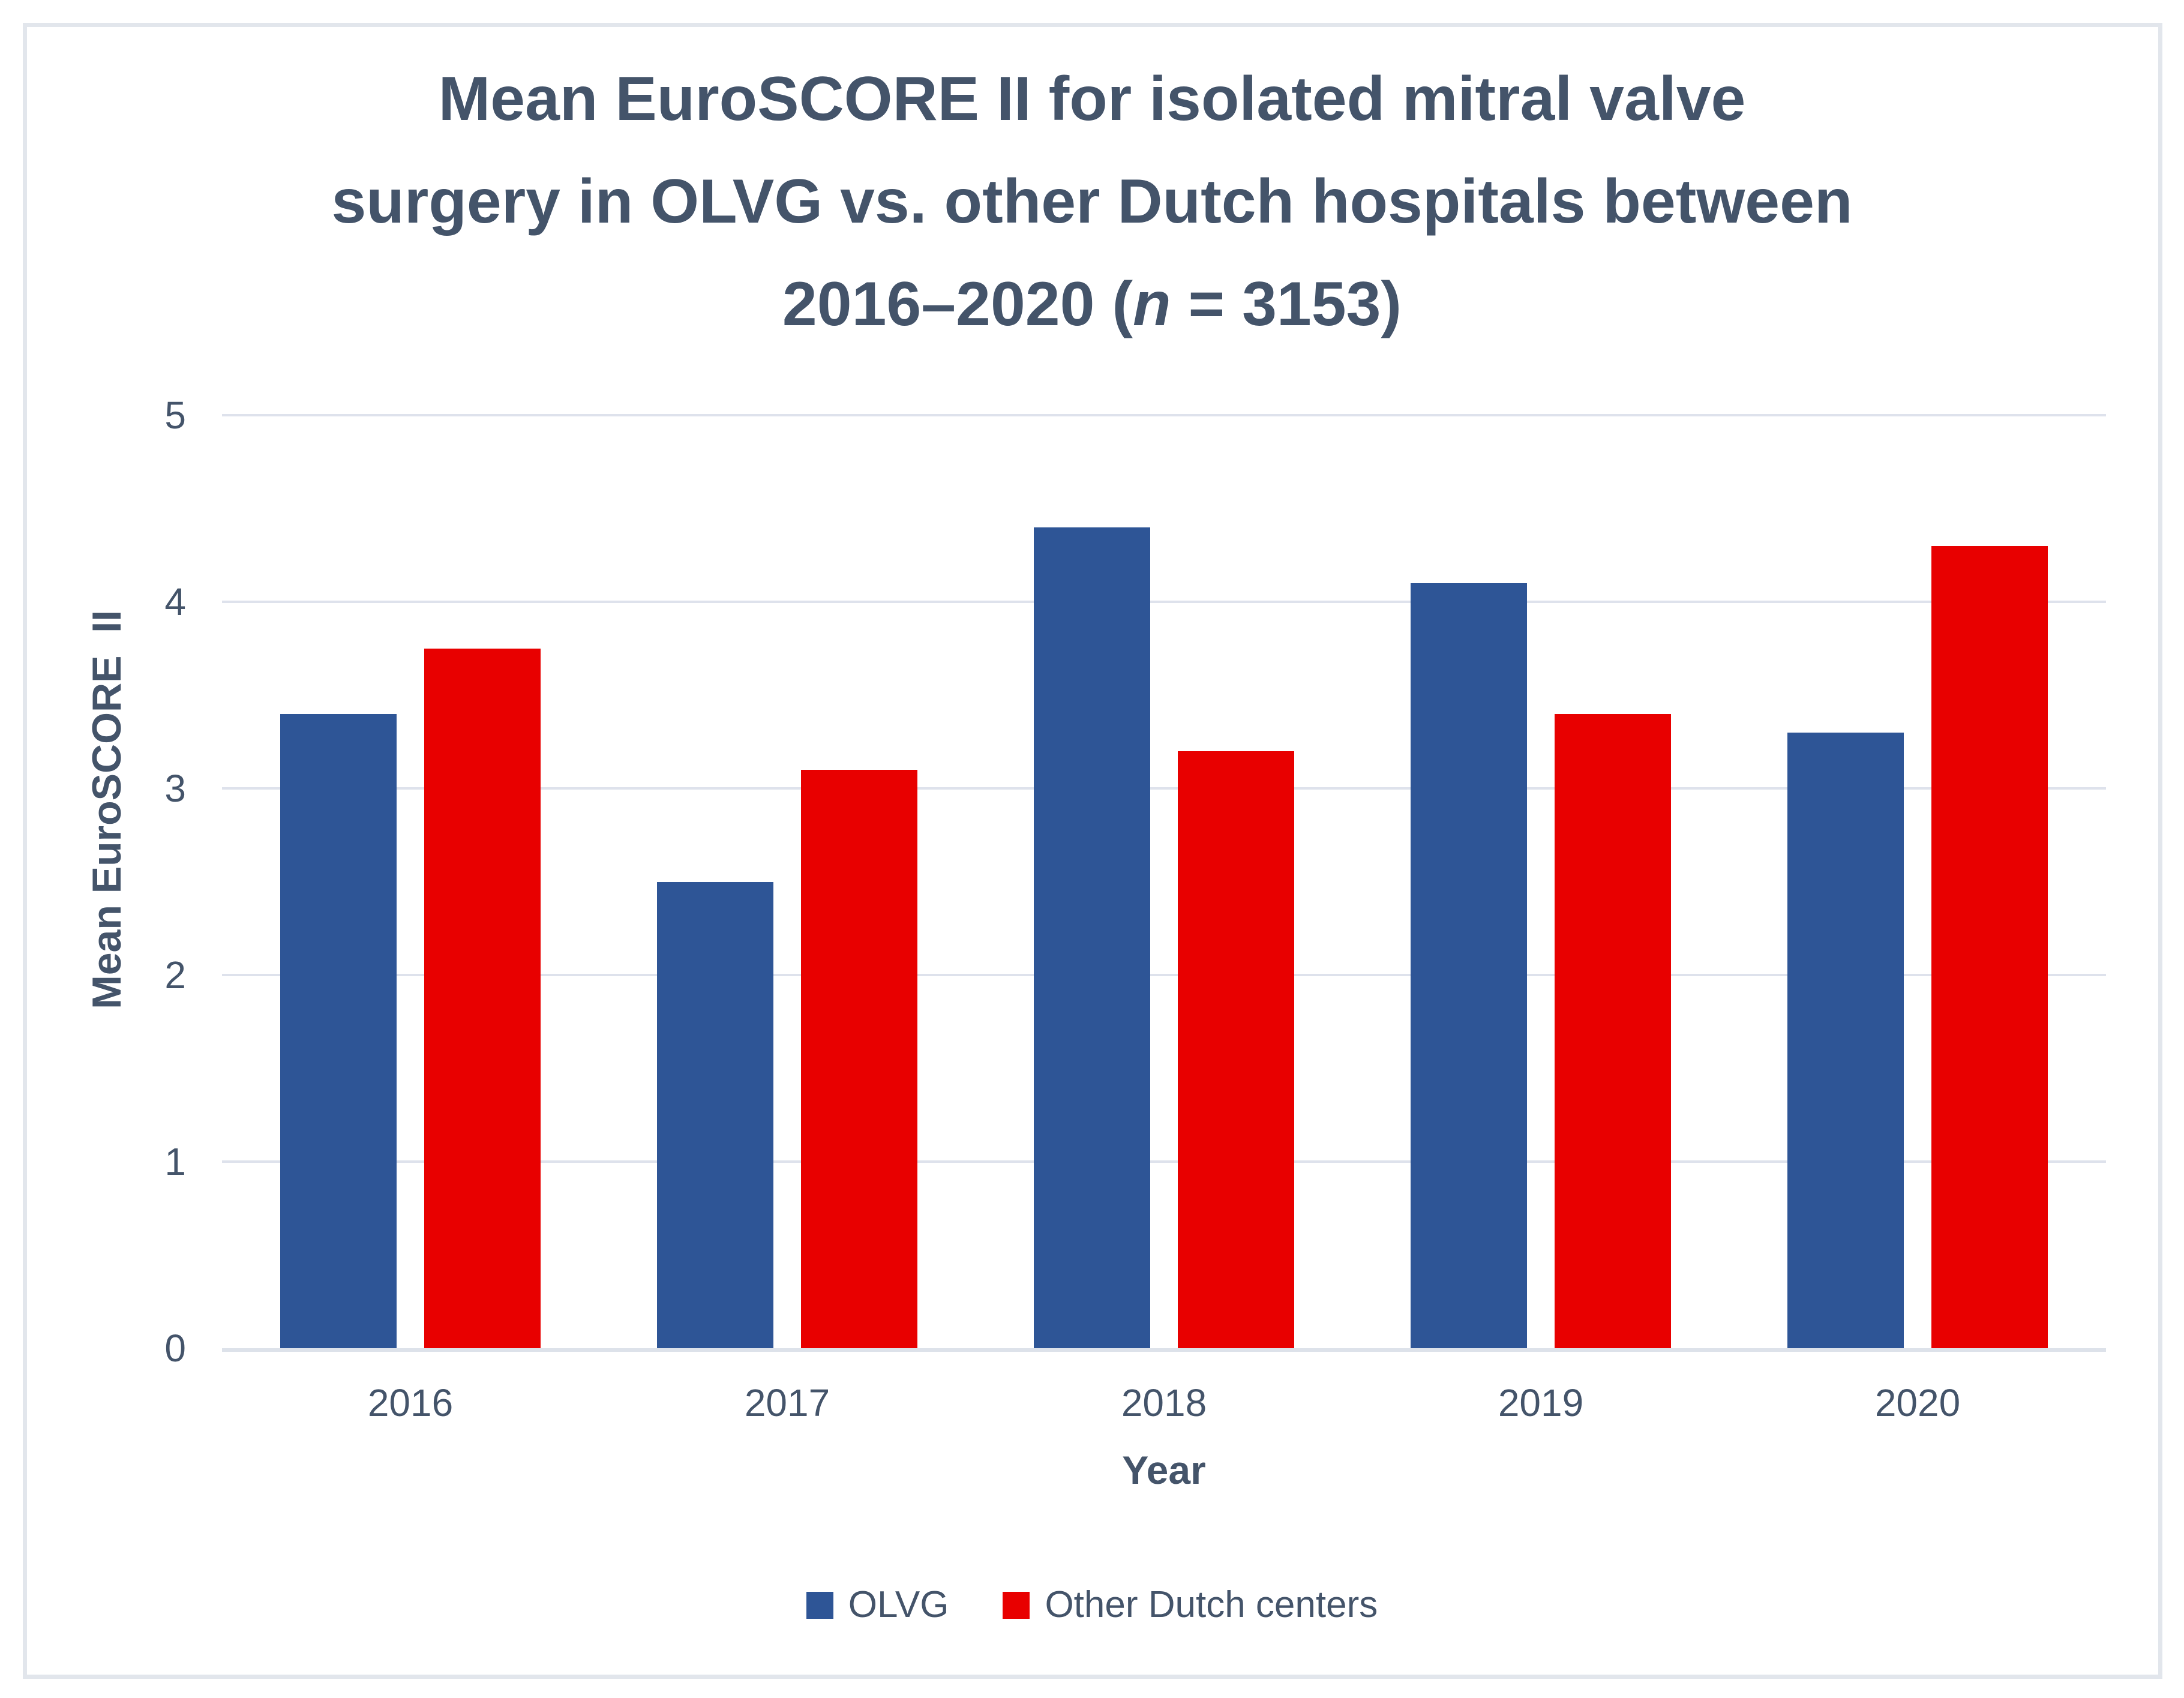 The image size is (2184, 1698). I want to click on bar-olvg-2017, so click(715, 1114).